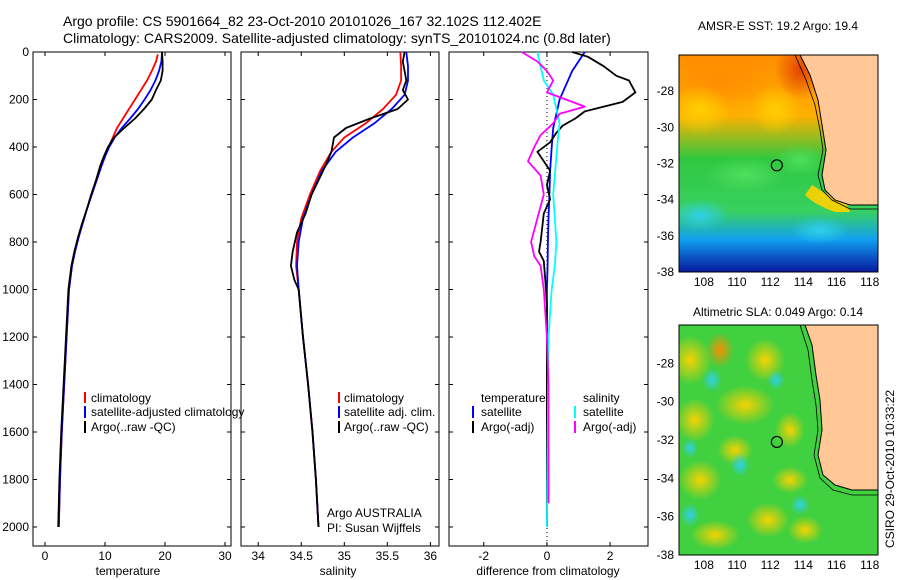  What do you see at coordinates (225, 556) in the screenshot?
I see `x-tick-label: 30` at bounding box center [225, 556].